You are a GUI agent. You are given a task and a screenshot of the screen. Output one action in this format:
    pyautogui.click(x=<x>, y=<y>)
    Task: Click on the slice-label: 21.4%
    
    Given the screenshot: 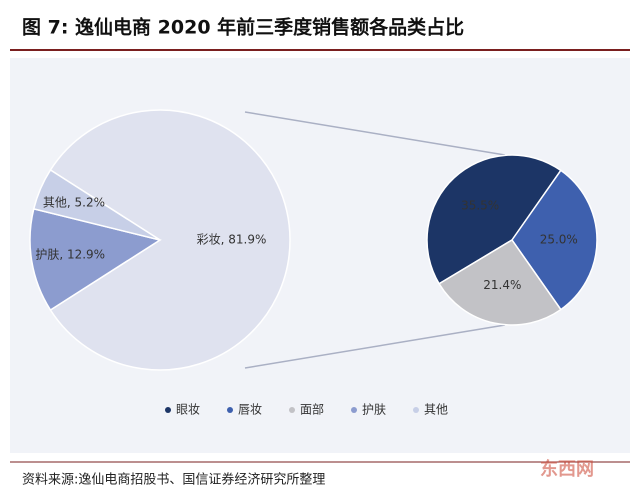 What is the action you would take?
    pyautogui.click(x=502, y=285)
    